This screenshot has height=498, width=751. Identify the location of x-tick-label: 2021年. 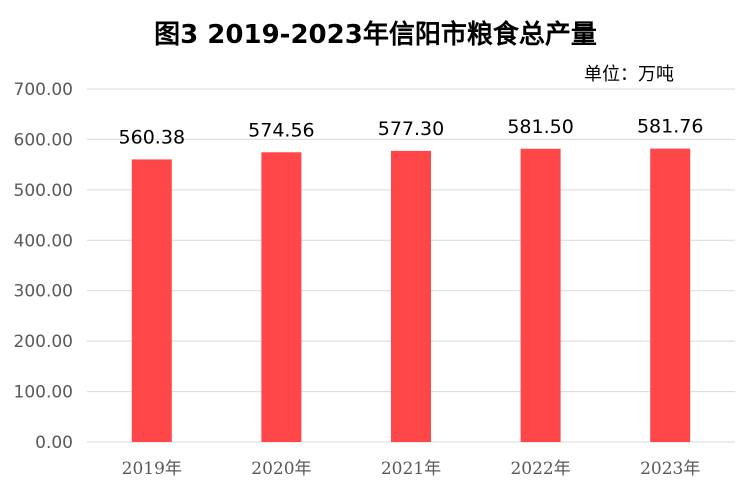
(411, 469).